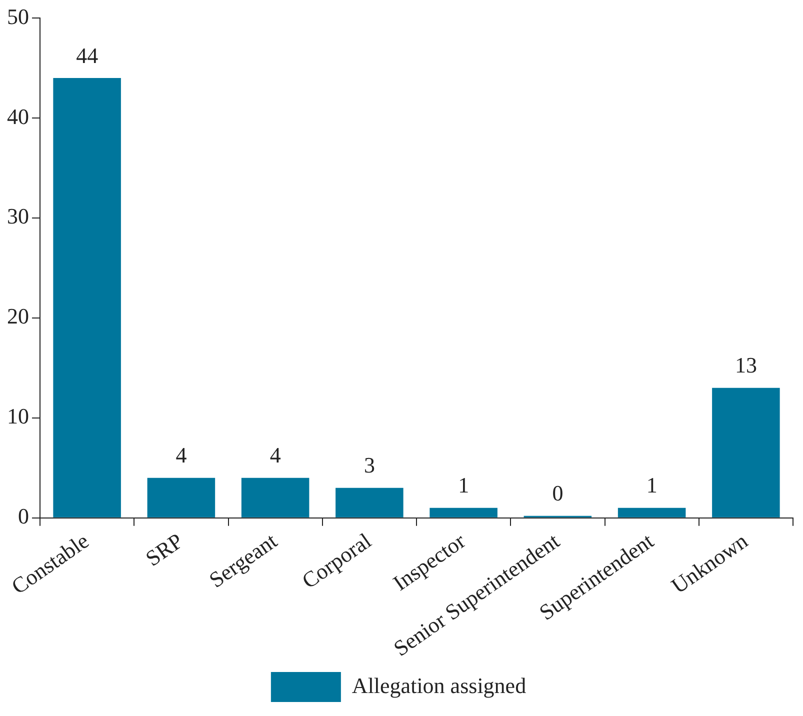 The width and height of the screenshot is (803, 716). What do you see at coordinates (18, 416) in the screenshot?
I see `y-tick-label: 10` at bounding box center [18, 416].